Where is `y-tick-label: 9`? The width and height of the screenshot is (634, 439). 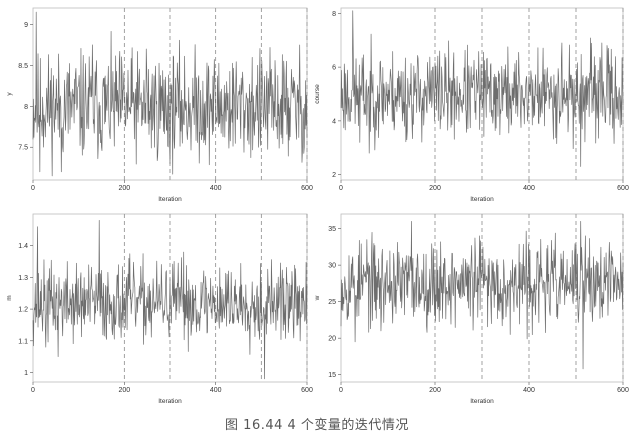
y-tick-label: 9 is located at coordinates (26, 25).